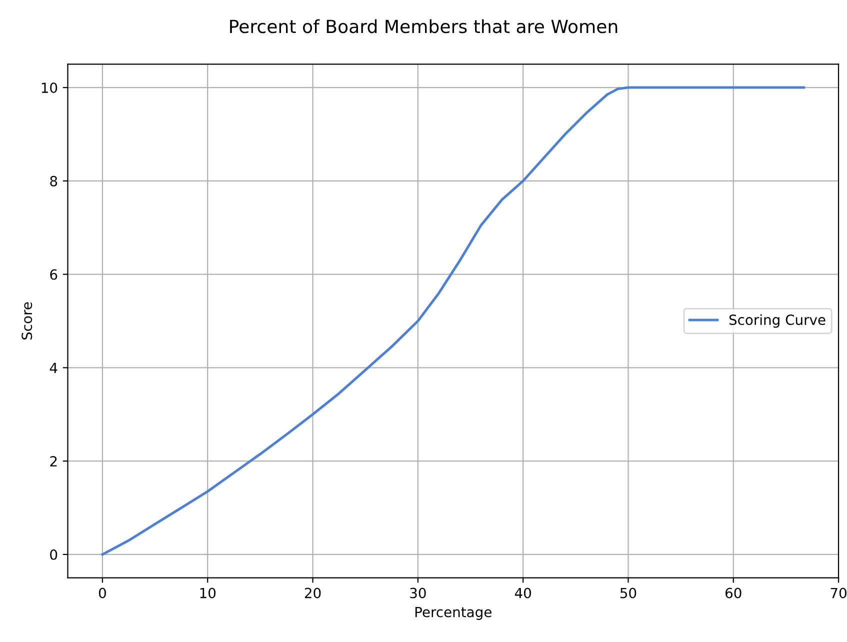 The height and width of the screenshot is (642, 847). Describe the element at coordinates (312, 593) in the screenshot. I see `x-tick-label: 20` at that location.